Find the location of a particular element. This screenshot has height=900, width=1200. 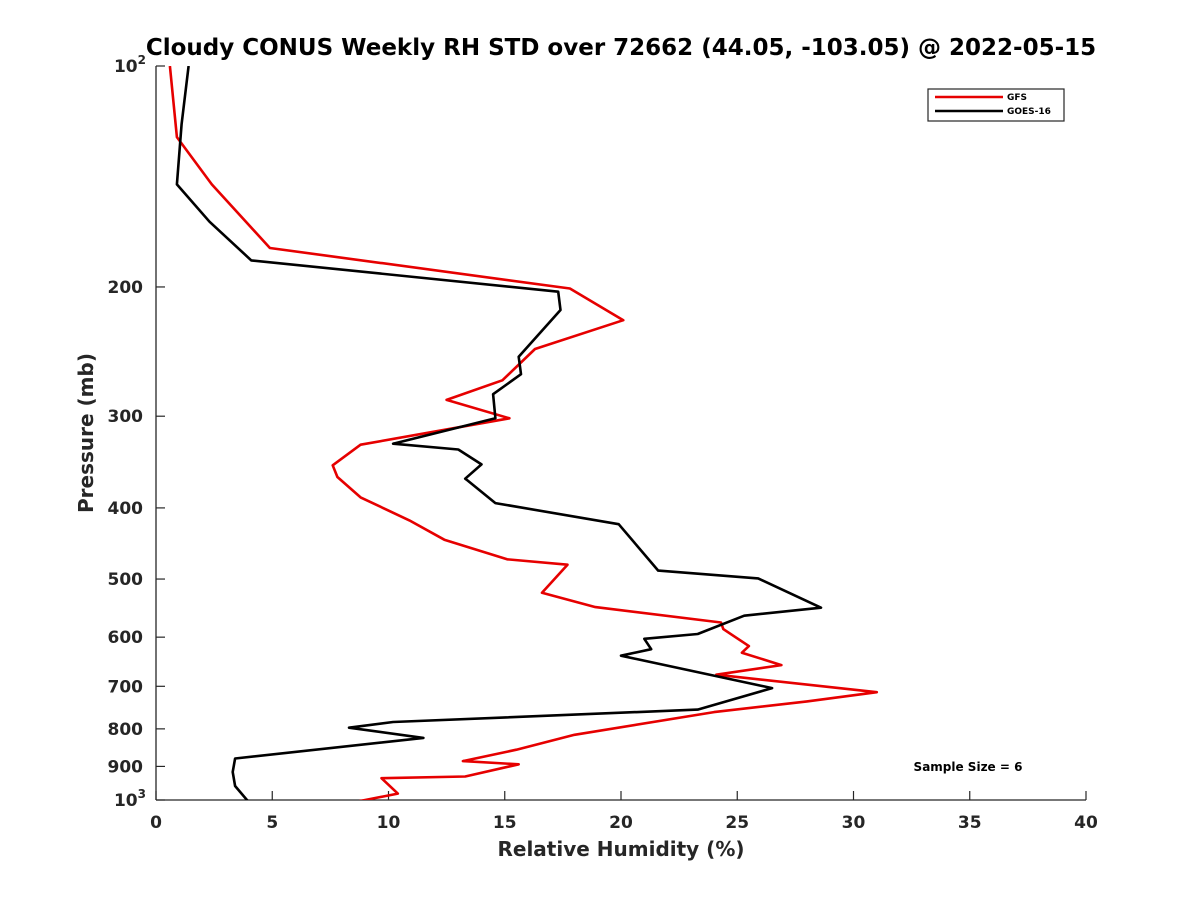

y-tick-label: 400 is located at coordinates (126, 509).